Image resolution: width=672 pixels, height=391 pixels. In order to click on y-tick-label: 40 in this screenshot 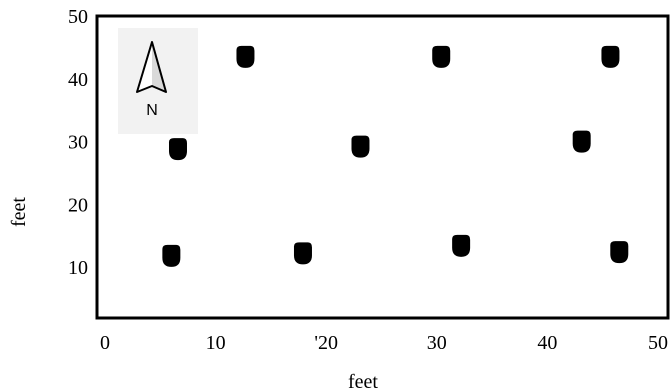, I will do `click(78, 80)`.